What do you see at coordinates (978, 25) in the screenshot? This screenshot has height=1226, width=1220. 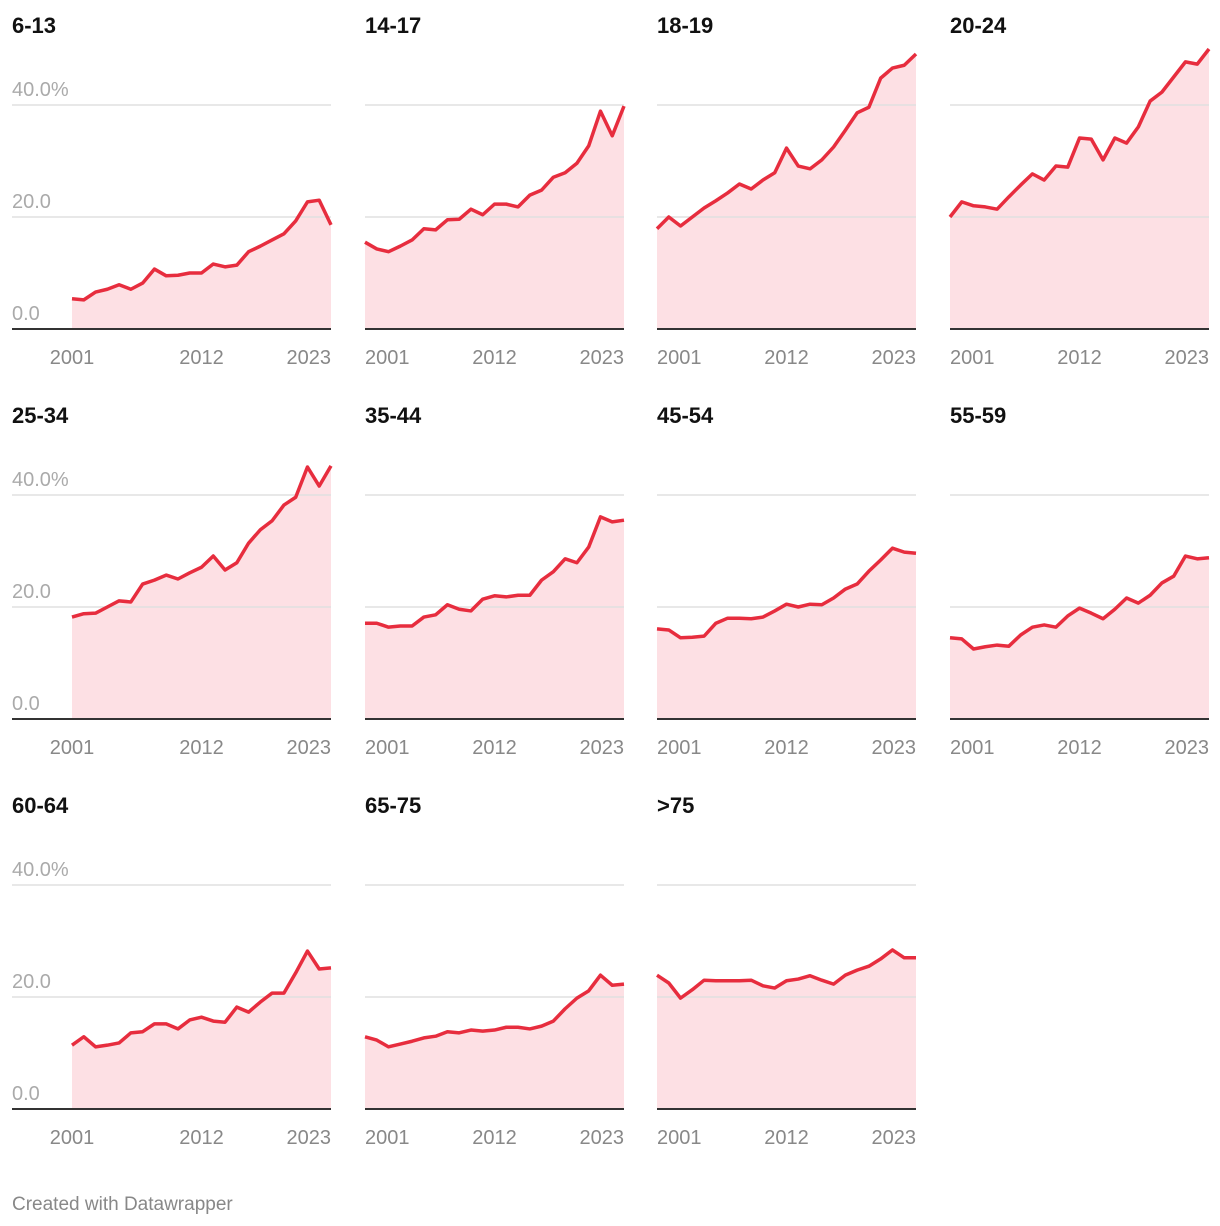 I see `panel-title: 20-24` at bounding box center [978, 25].